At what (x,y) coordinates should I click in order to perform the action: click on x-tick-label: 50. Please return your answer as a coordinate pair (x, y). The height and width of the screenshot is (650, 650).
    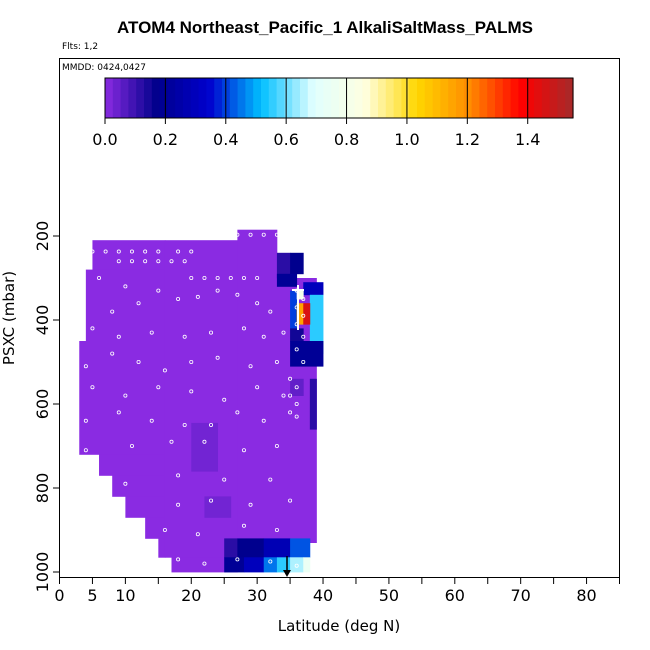
    Looking at the image, I should click on (389, 595).